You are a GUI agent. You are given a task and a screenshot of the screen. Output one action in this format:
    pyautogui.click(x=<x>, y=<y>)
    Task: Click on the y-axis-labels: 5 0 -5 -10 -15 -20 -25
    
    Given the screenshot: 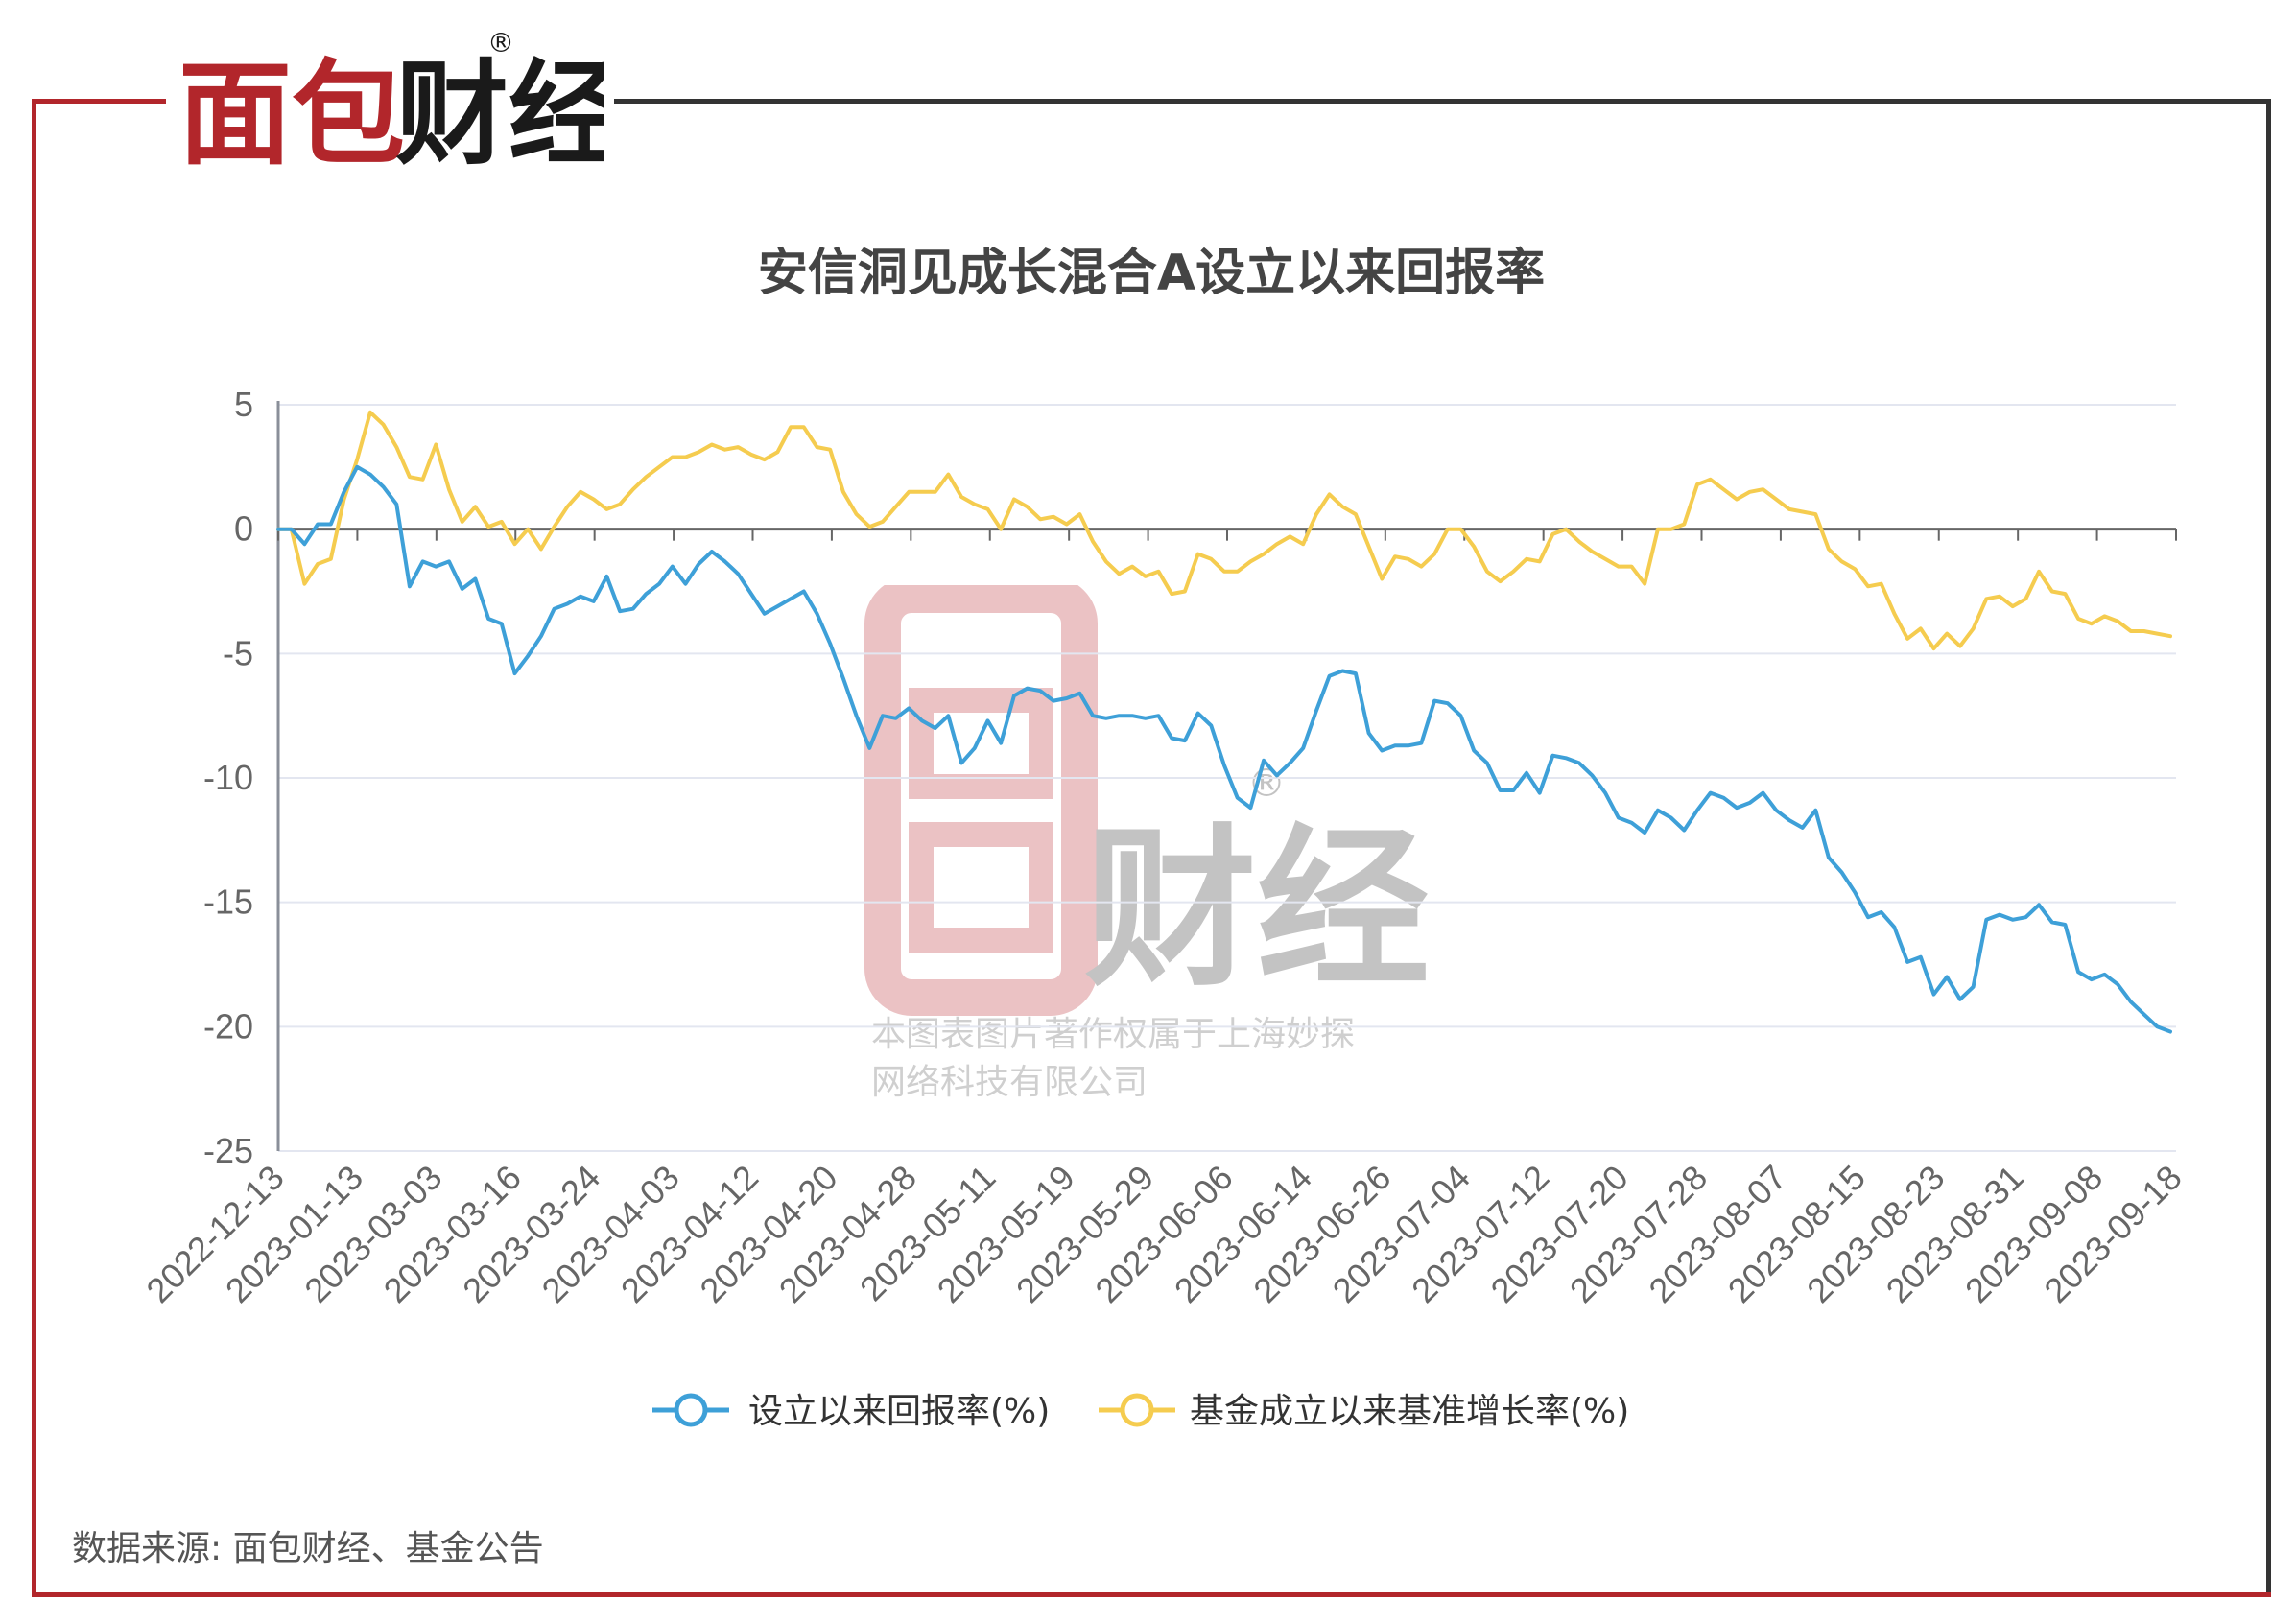 What is the action you would take?
    pyautogui.click(x=228, y=778)
    